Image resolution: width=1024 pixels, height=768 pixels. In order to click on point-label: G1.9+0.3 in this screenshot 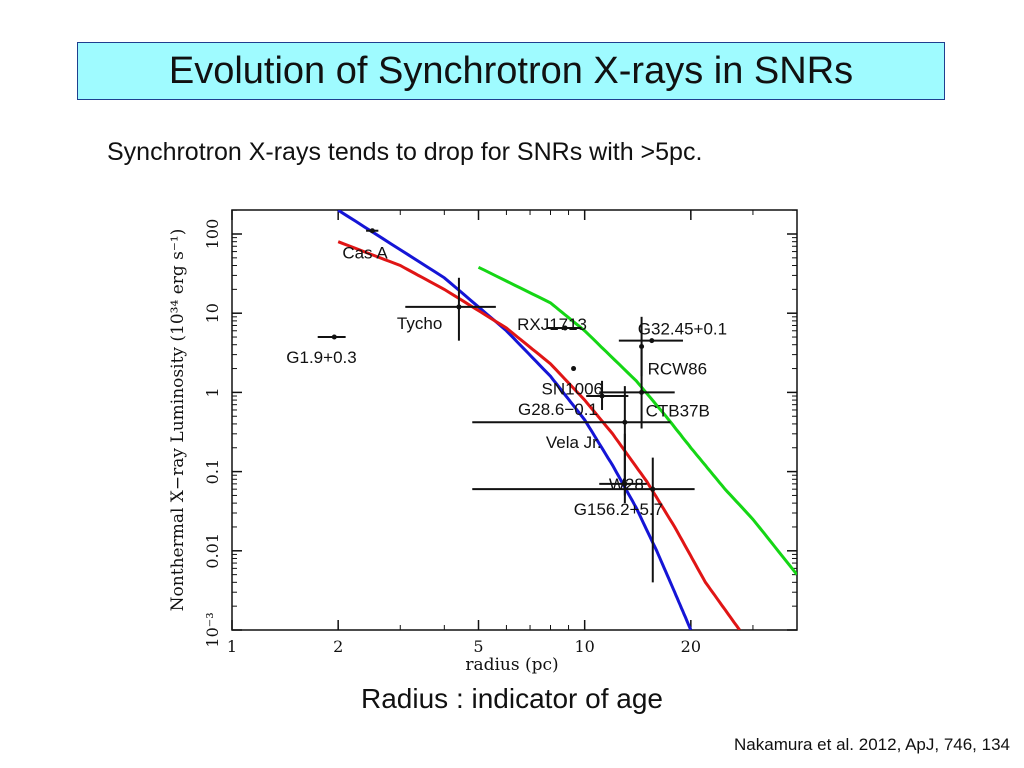, I will do `click(321, 357)`.